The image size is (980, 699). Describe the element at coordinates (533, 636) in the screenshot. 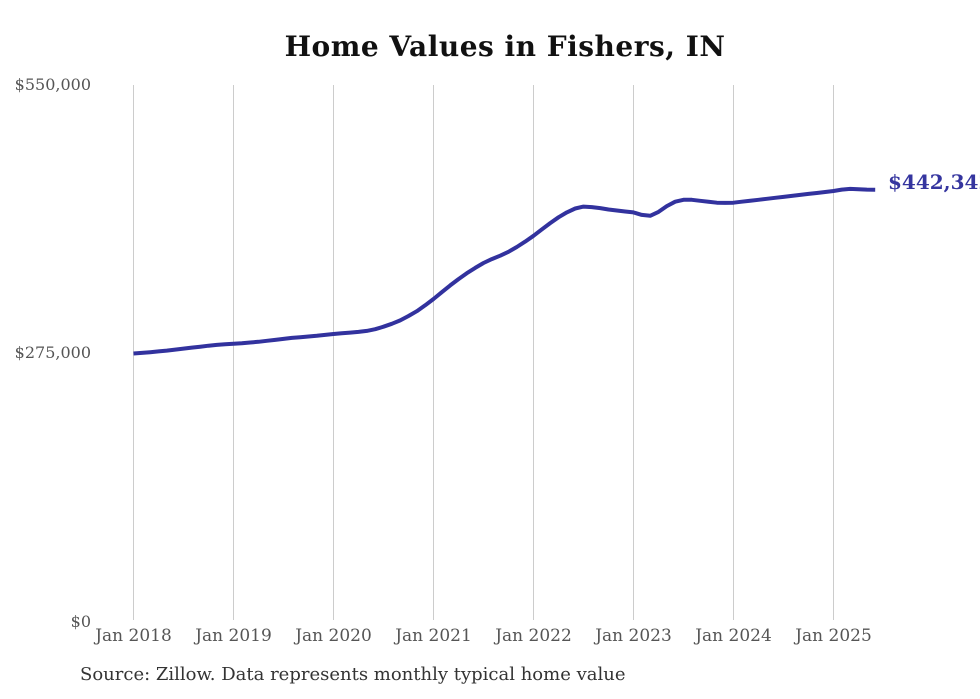

I see `x-axis-tick-label: Jan 2022` at that location.